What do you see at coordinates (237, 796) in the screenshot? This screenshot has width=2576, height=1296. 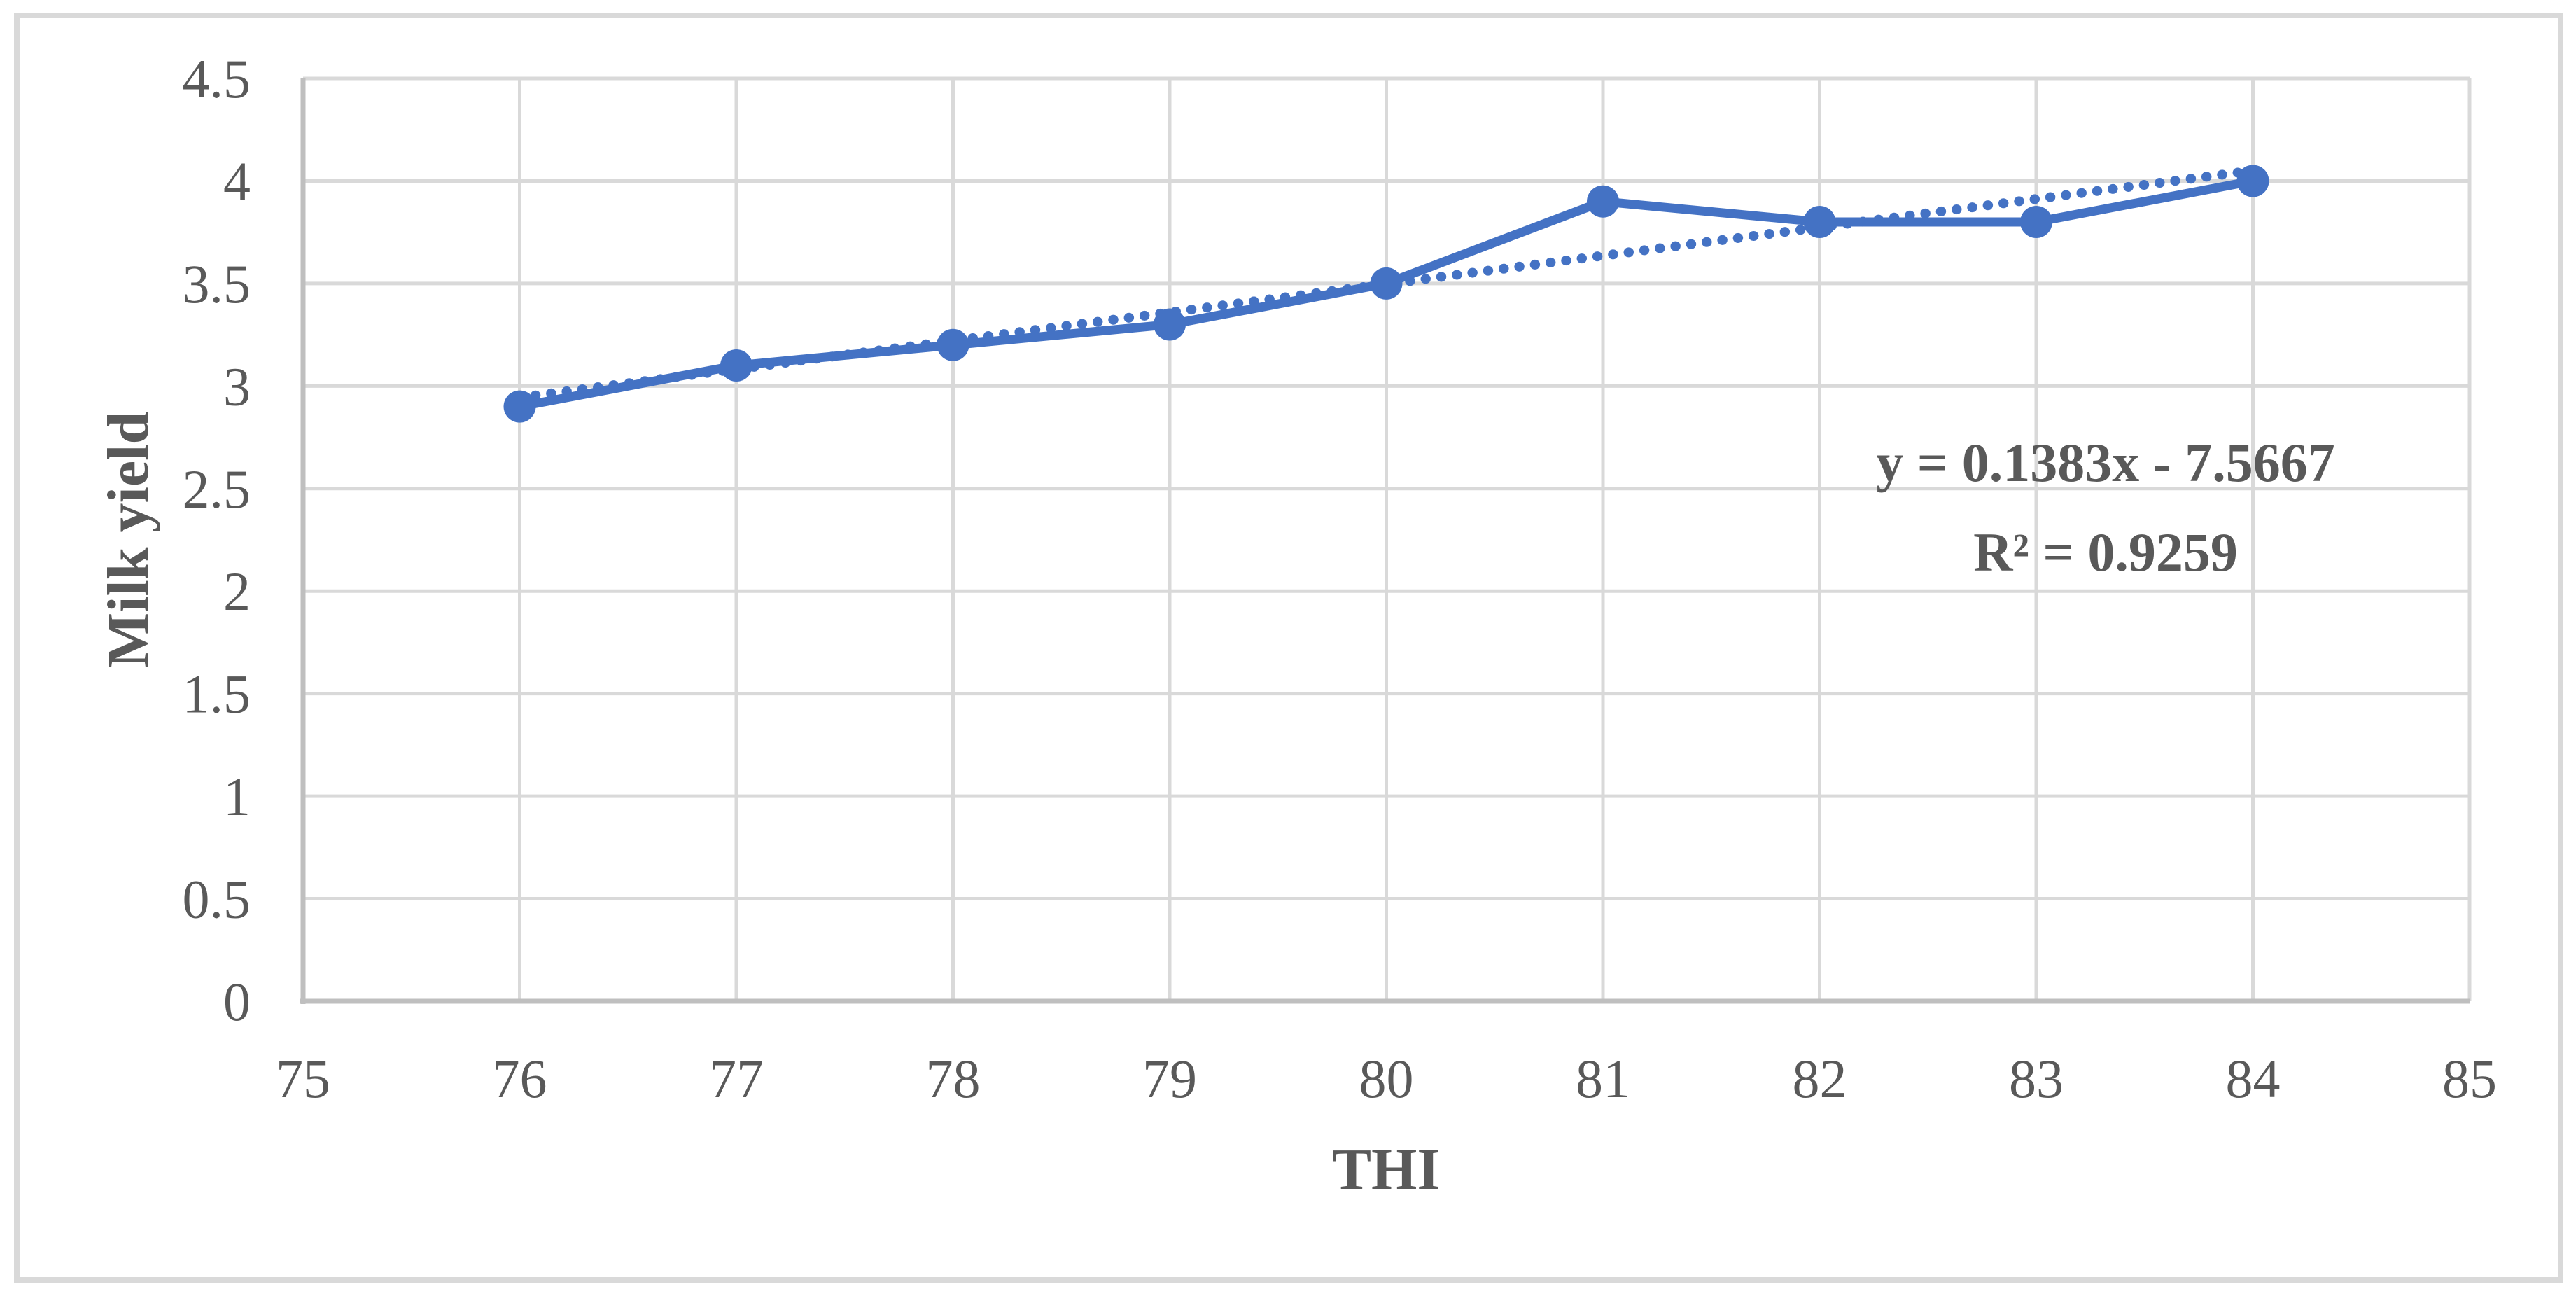 I see `y-tick-label: 1` at bounding box center [237, 796].